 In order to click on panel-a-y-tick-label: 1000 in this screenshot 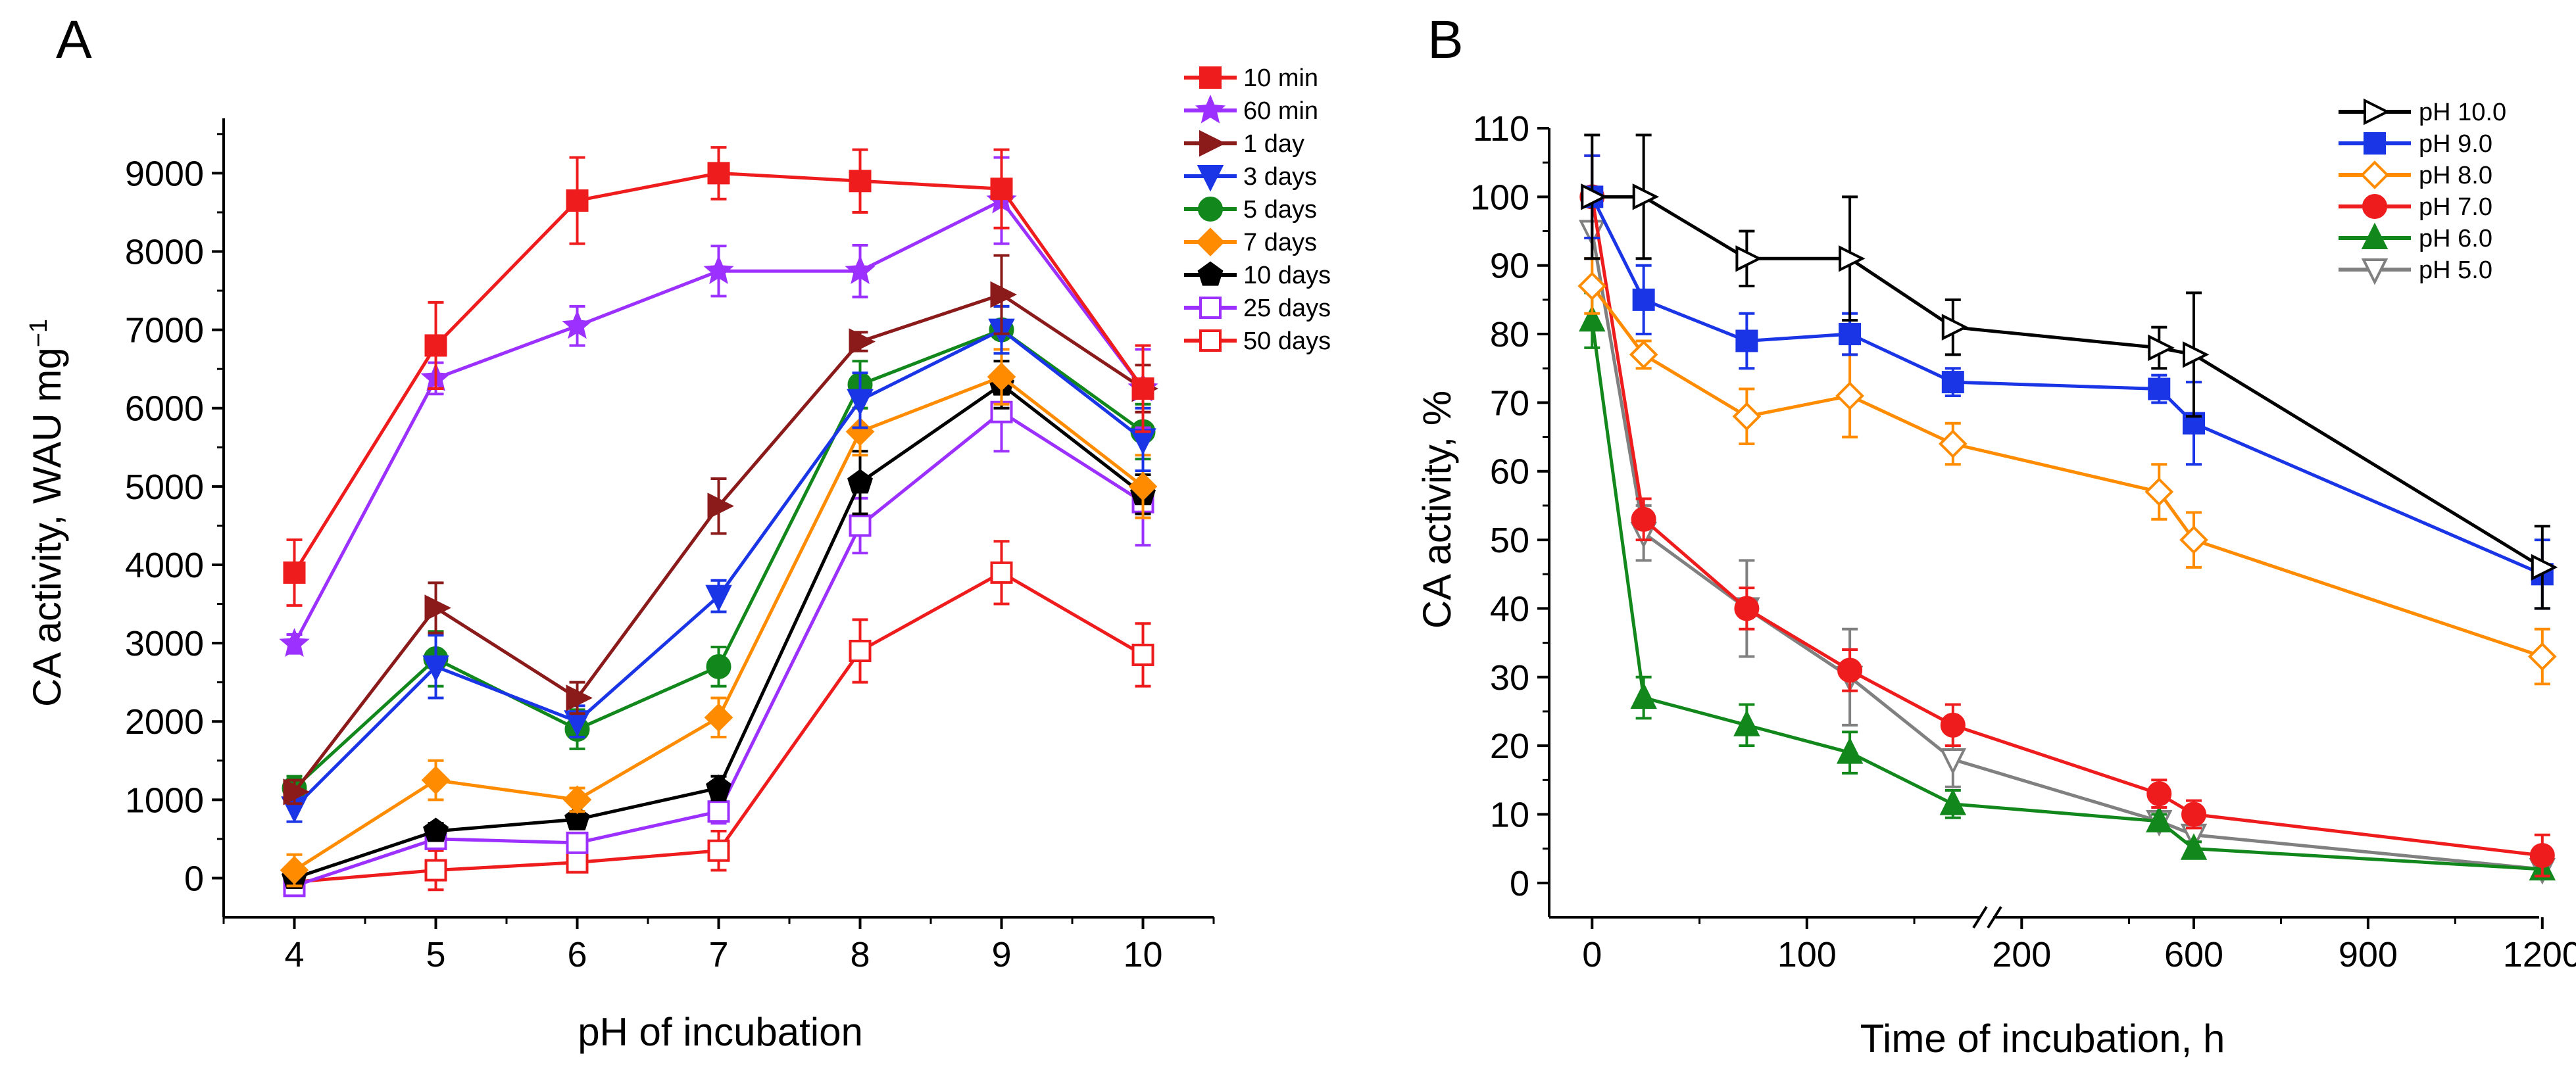, I will do `click(164, 800)`.